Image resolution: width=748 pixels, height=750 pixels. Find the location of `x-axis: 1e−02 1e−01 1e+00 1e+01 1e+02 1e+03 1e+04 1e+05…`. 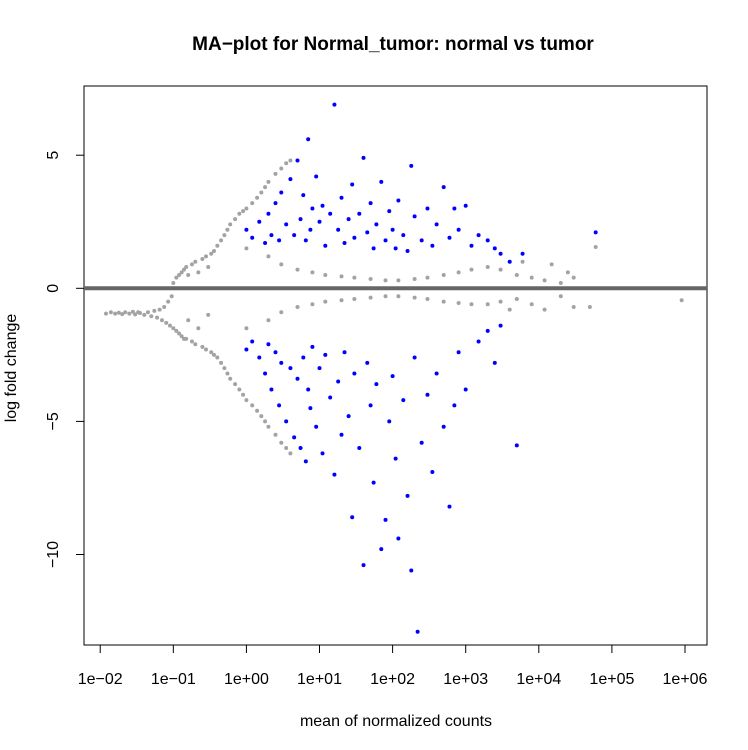

x-axis: 1e−02 1e−01 1e+00 1e+01 1e+02 1e+03 1e+04 1e+05… is located at coordinates (393, 666).